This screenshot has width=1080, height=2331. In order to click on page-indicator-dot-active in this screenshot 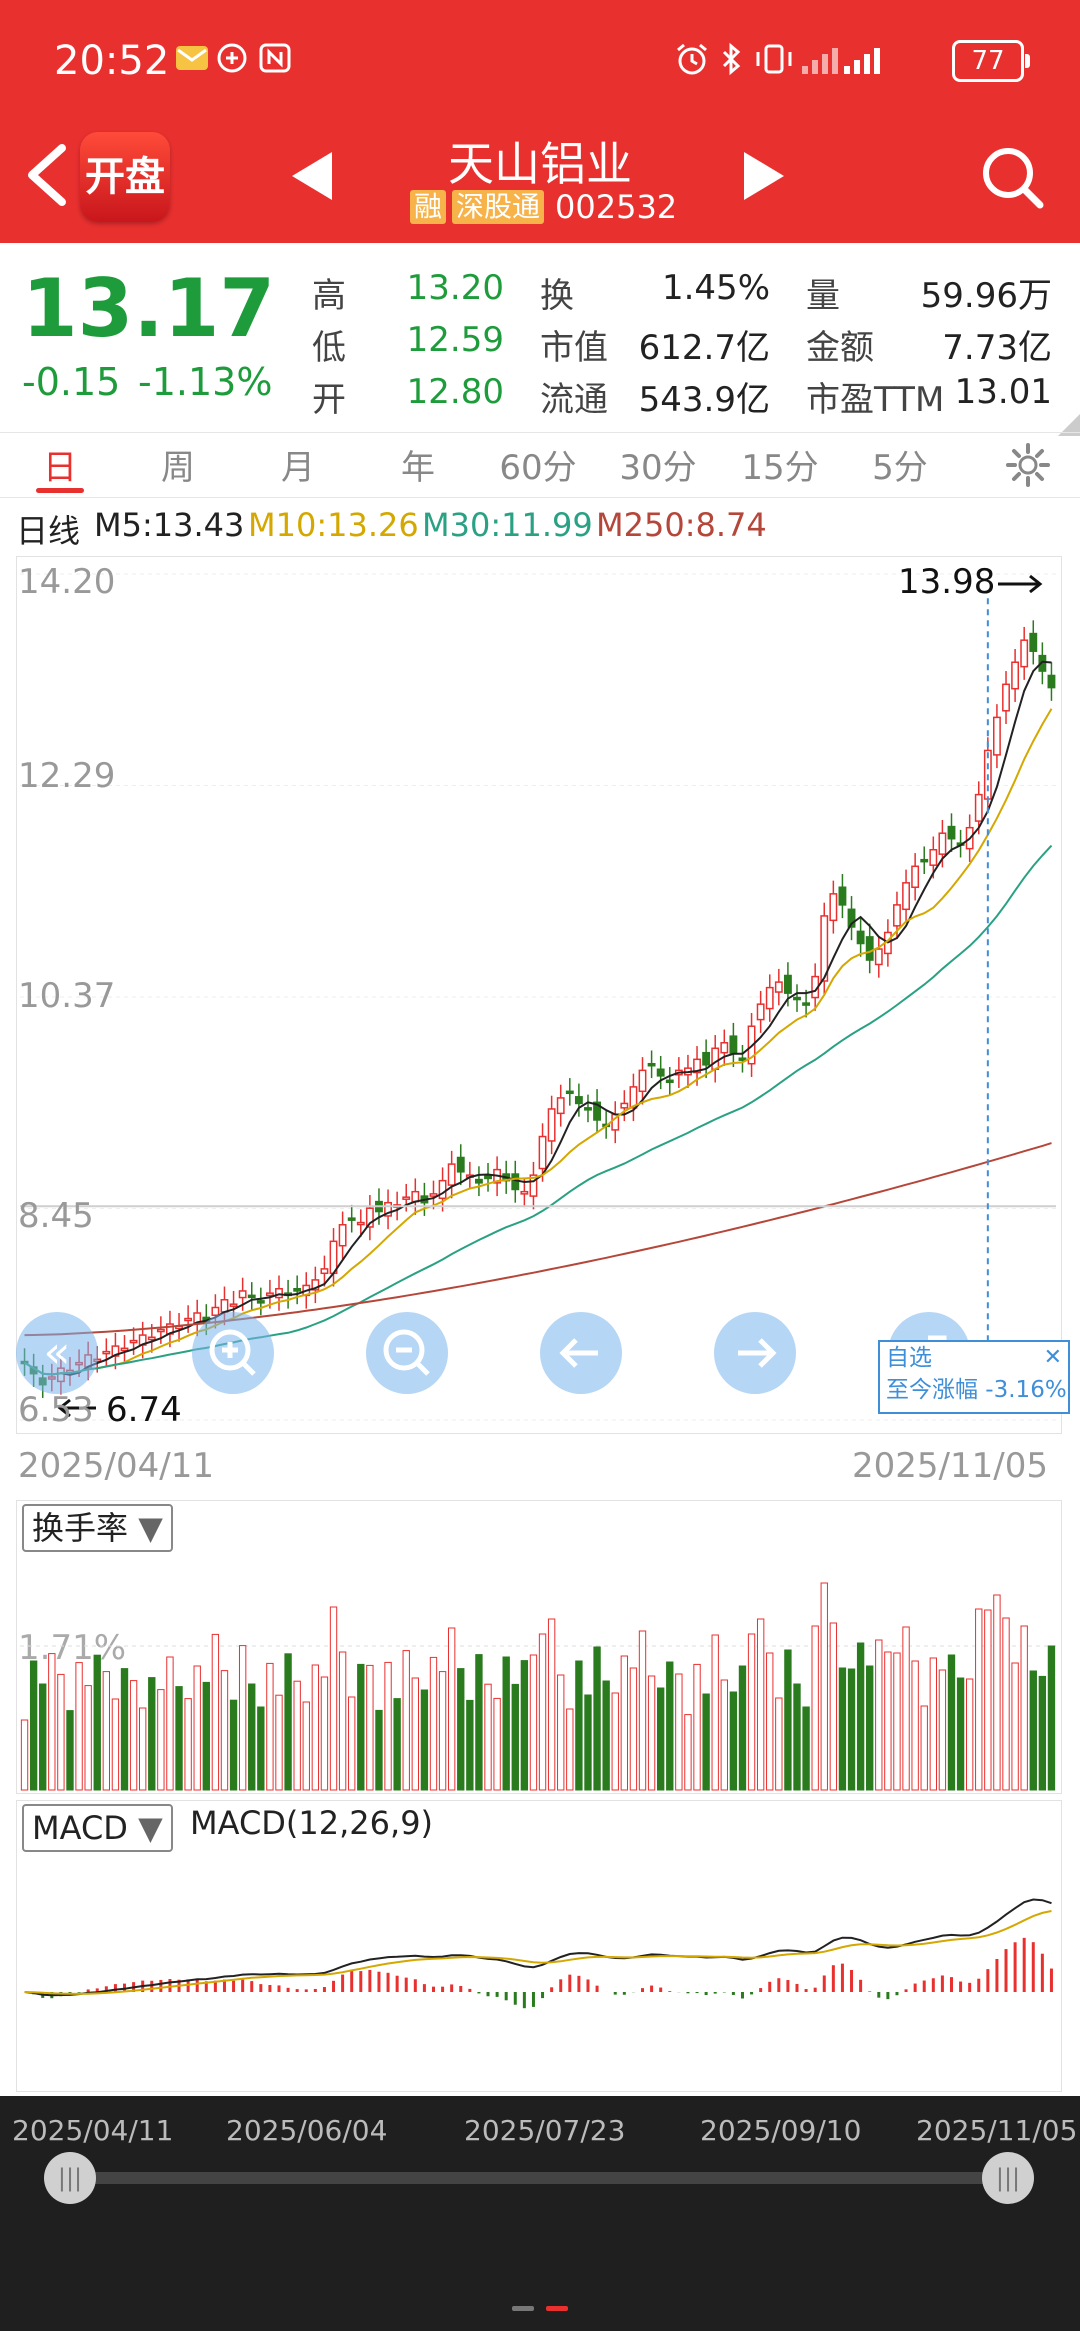, I will do `click(557, 2308)`.